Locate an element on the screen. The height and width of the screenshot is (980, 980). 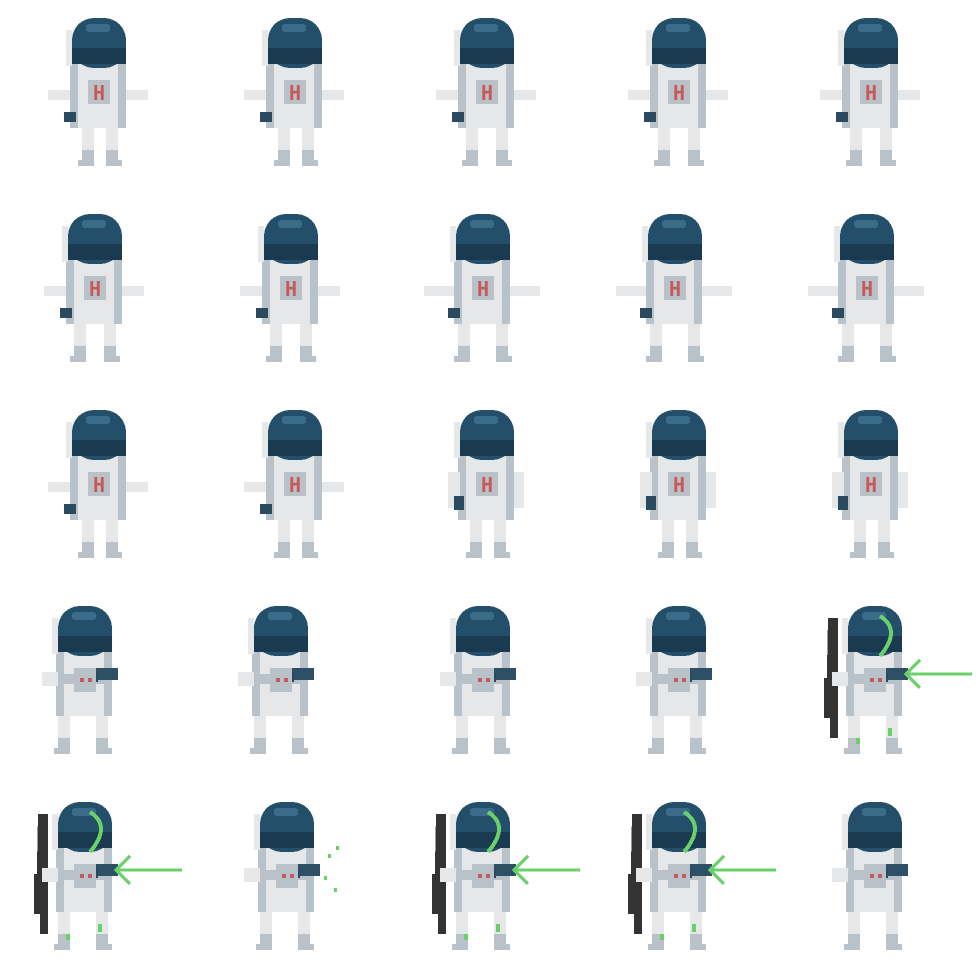
sprite-frame-9: H is located at coordinates (686, 294).